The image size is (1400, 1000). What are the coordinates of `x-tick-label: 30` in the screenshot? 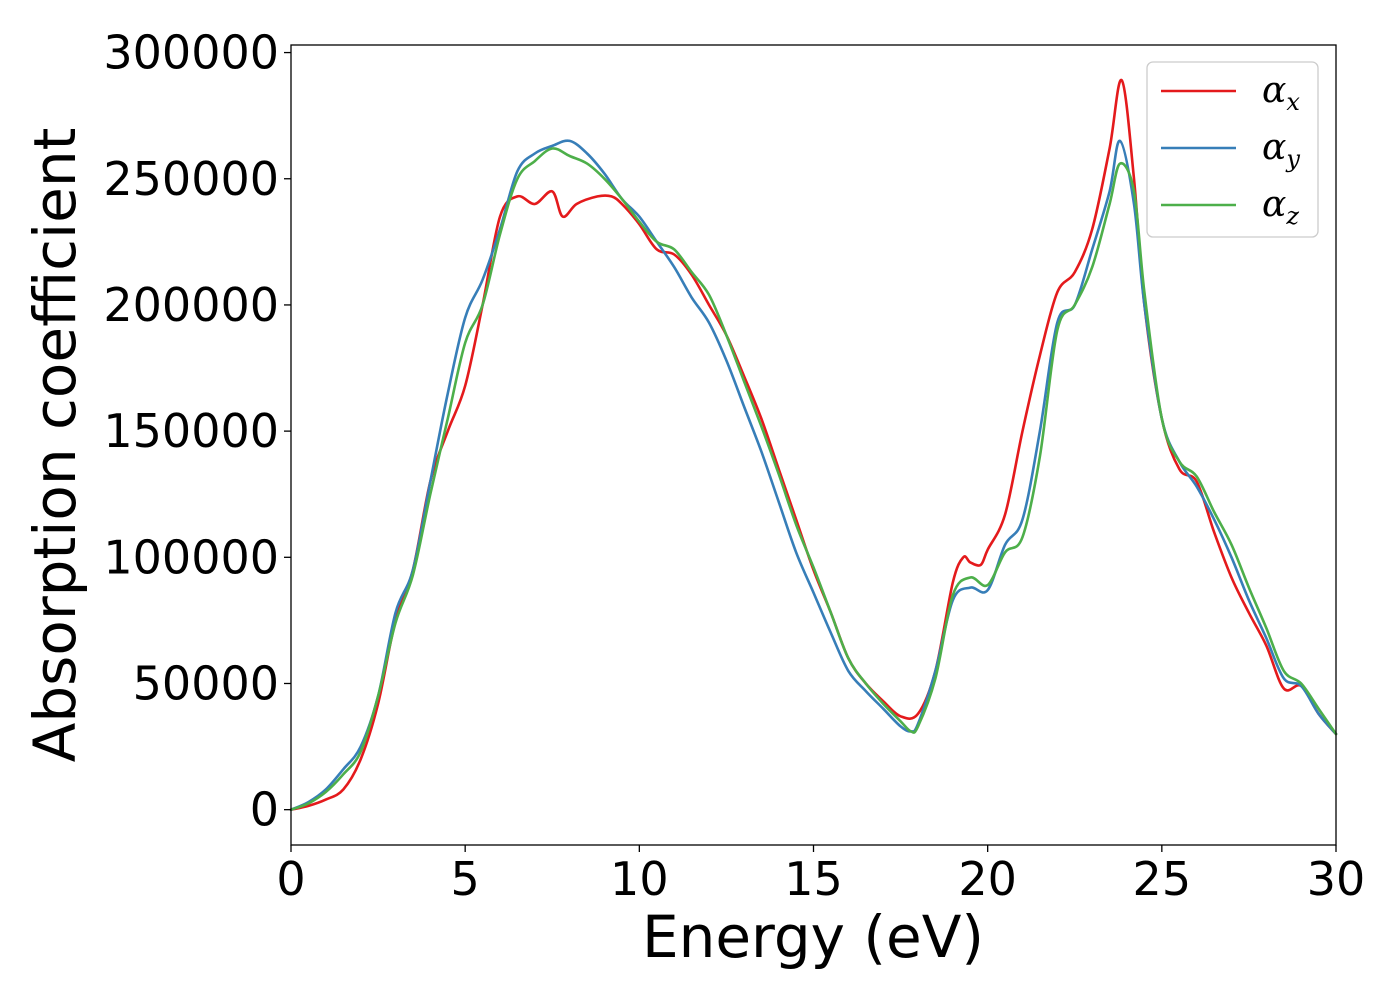 It's located at (1336, 879).